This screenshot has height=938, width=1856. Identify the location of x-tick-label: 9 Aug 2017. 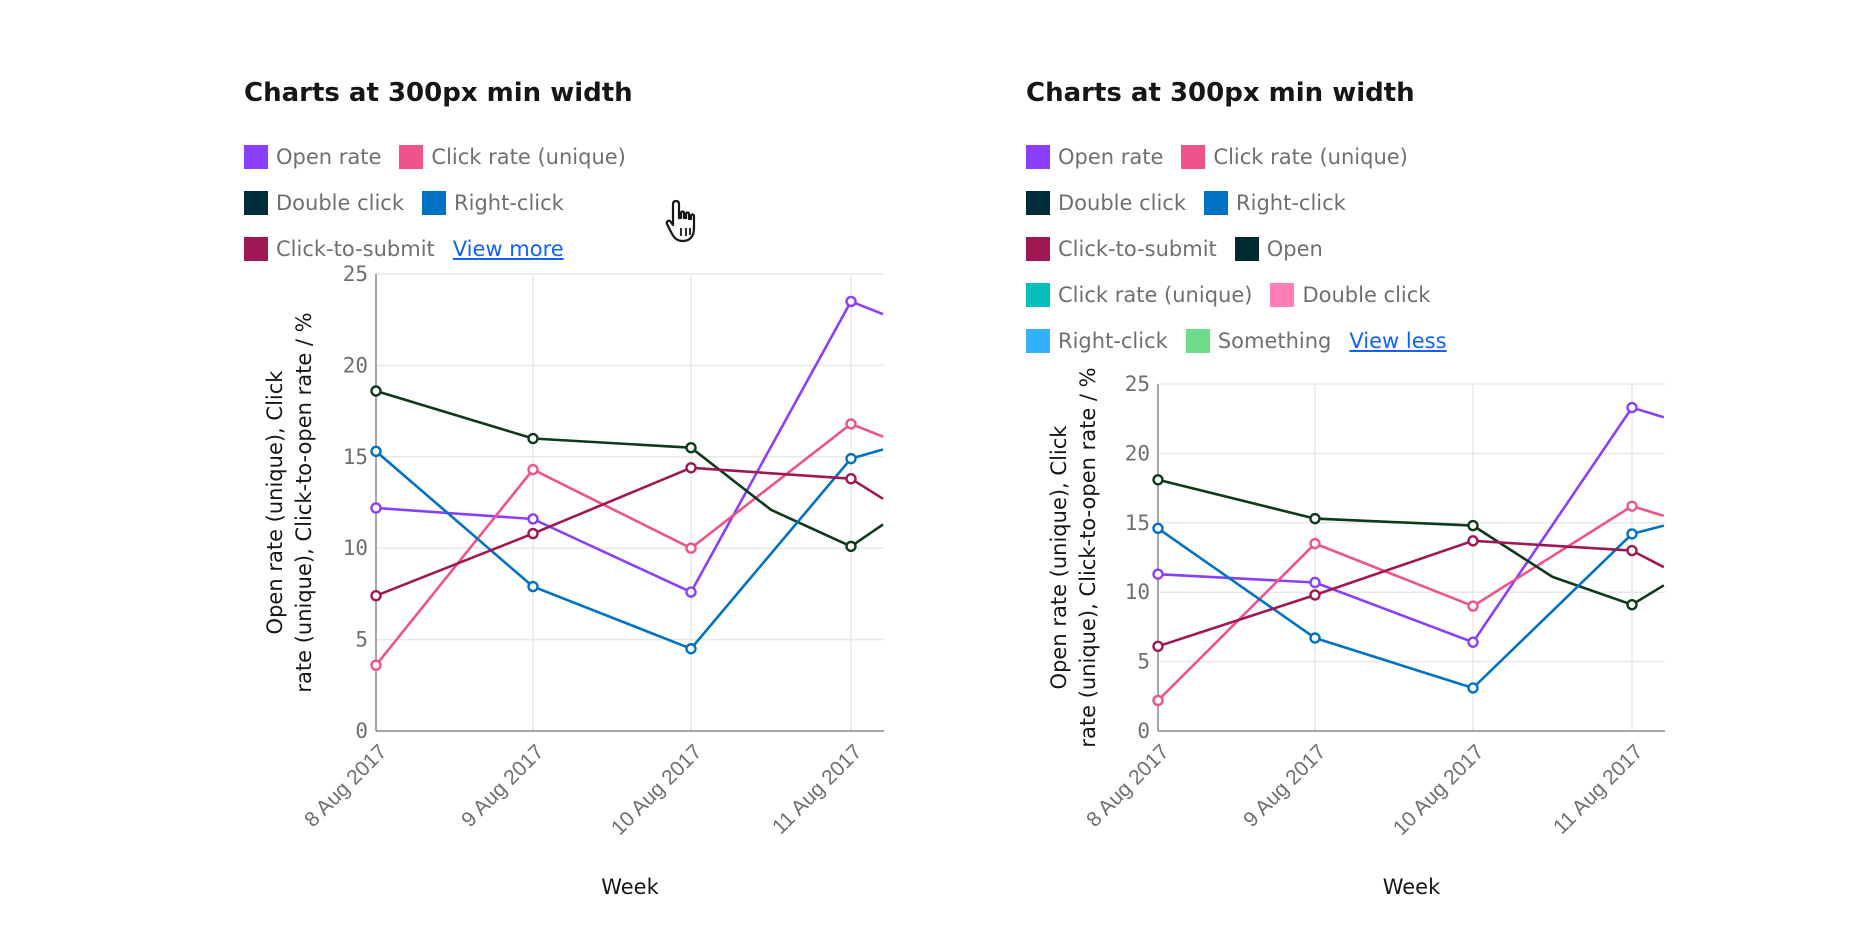
(502, 785).